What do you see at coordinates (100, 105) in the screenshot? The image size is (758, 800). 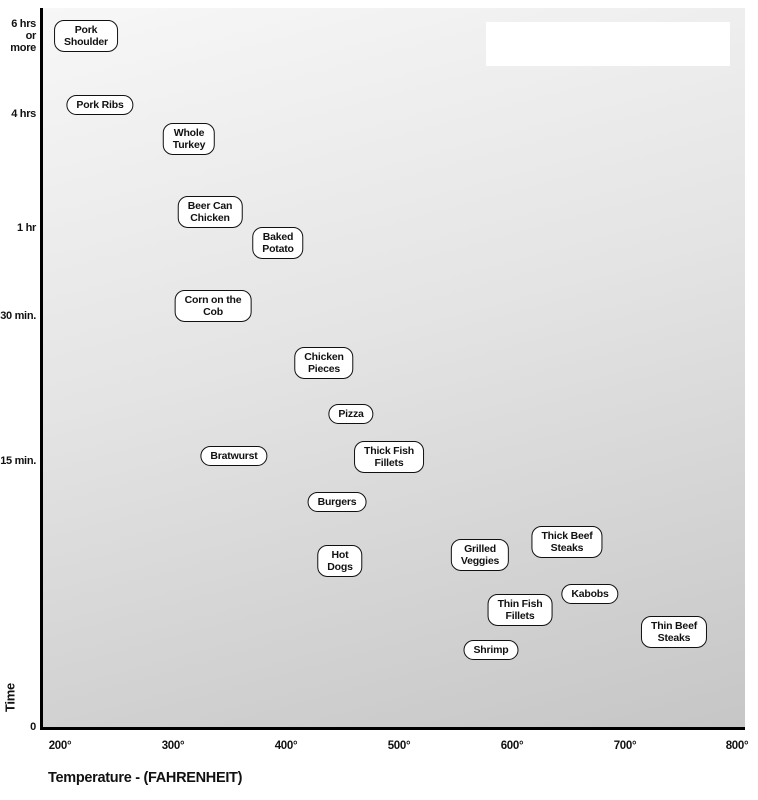 I see `food-label: Pork Ribs` at bounding box center [100, 105].